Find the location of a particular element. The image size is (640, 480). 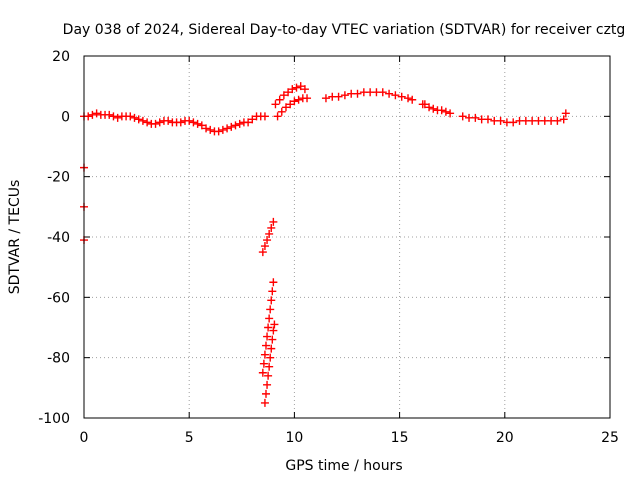

x-tick-label: 0 is located at coordinates (84, 438).